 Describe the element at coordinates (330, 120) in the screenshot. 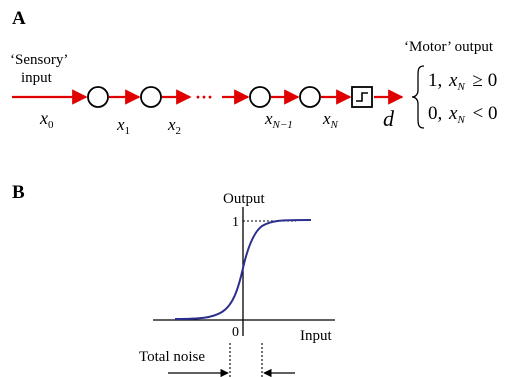

I see `var-xN: xN` at that location.